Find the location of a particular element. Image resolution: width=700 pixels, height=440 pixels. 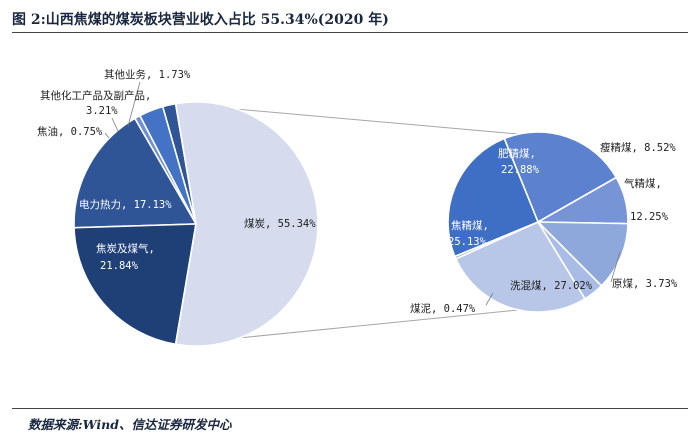

label-fat-line1: 肥精煤, is located at coordinates (517, 153).